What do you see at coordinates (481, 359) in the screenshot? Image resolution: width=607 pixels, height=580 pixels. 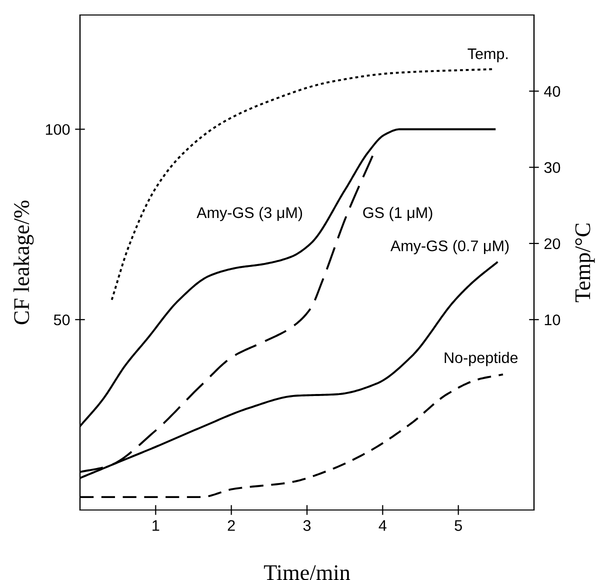 I see `series-label: No-peptide` at bounding box center [481, 359].